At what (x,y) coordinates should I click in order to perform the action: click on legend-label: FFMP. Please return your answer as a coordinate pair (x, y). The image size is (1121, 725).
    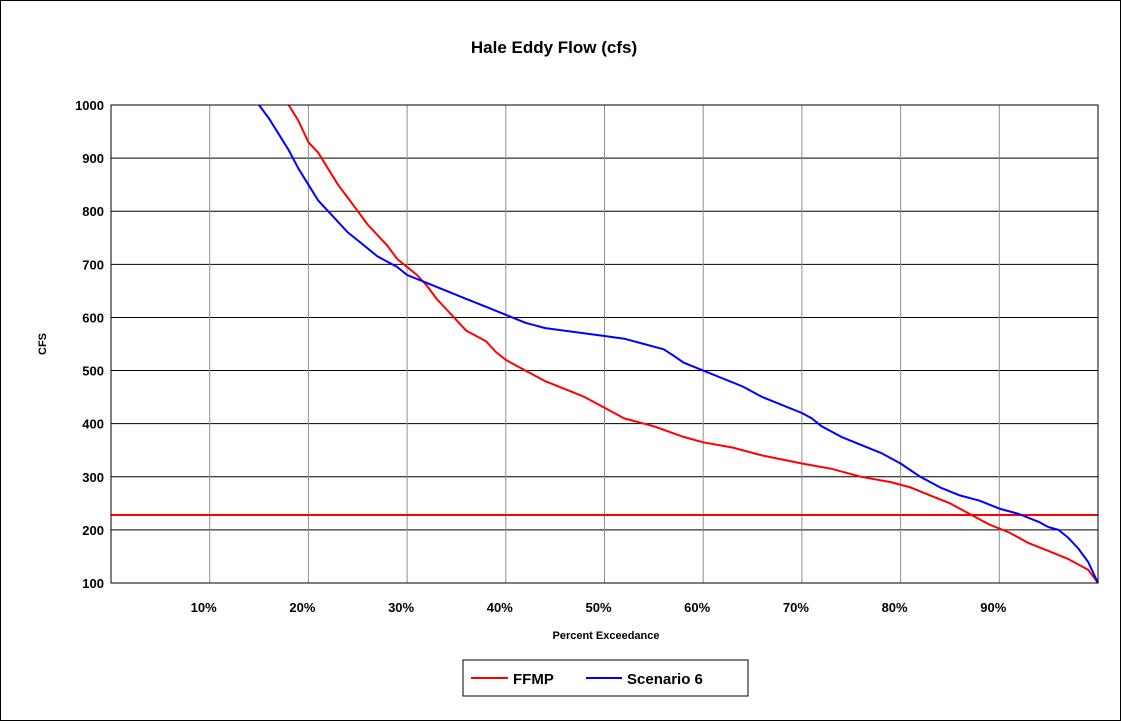
    Looking at the image, I should click on (533, 679).